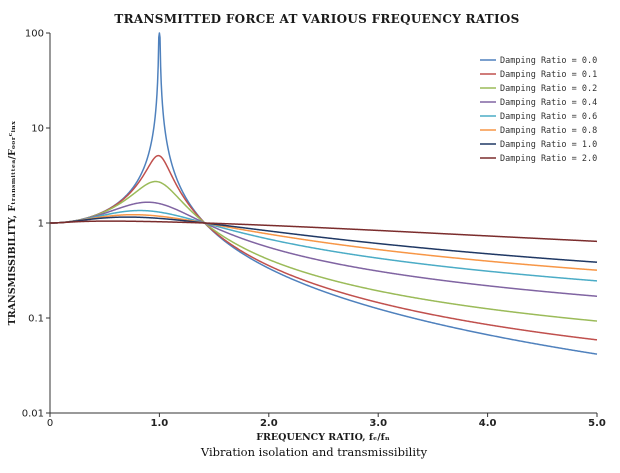  Describe the element at coordinates (548, 103) in the screenshot. I see `legend-label: Damping Ratio = 0.4` at that location.